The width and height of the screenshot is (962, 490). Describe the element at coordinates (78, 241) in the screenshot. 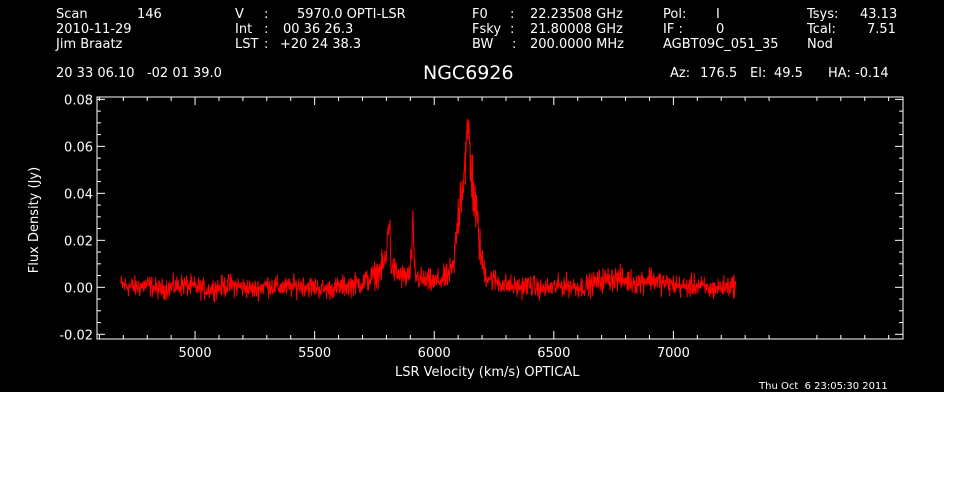

I see `y-tick-label: 0.02` at that location.